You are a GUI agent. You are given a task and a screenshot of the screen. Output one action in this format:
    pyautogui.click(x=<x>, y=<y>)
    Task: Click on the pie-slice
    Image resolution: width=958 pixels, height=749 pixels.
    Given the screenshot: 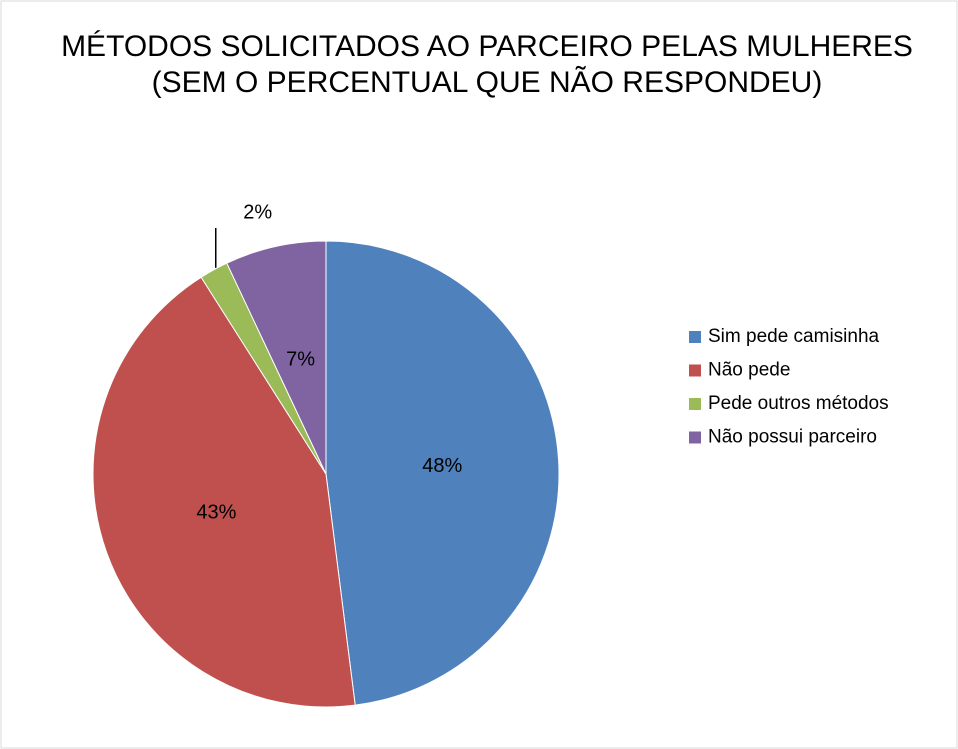 What is the action you would take?
    pyautogui.click(x=276, y=357)
    